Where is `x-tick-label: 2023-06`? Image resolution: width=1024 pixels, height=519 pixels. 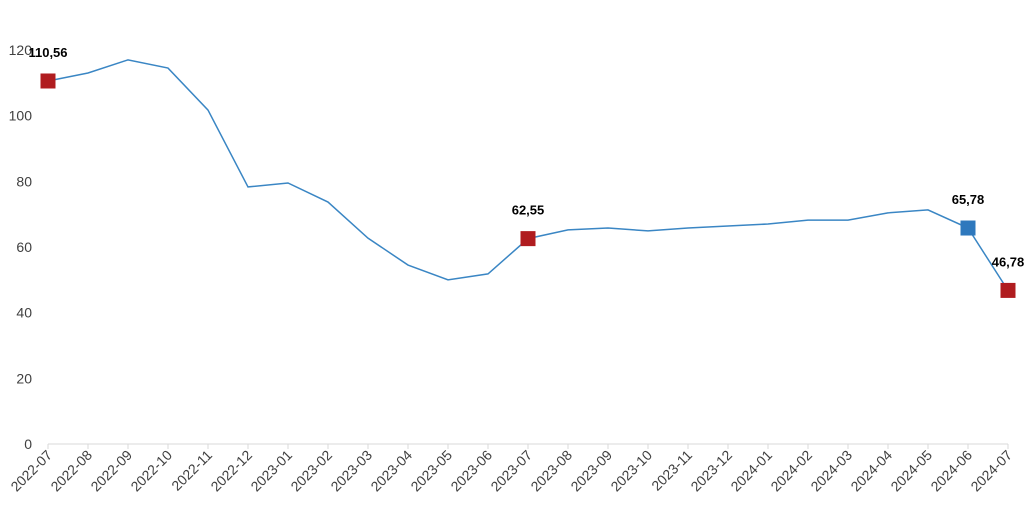
x-tick-label: 2023-06 is located at coordinates (471, 471).